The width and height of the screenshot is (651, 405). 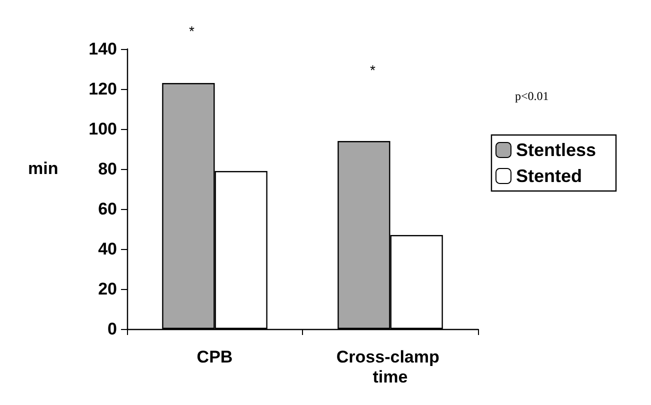 I want to click on y-tick-label: 80, so click(x=107, y=169).